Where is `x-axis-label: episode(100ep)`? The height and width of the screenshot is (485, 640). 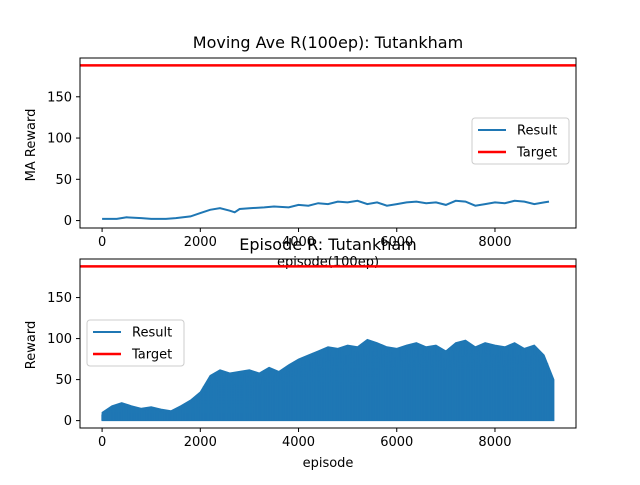
x-axis-label: episode(100ep) is located at coordinates (328, 262).